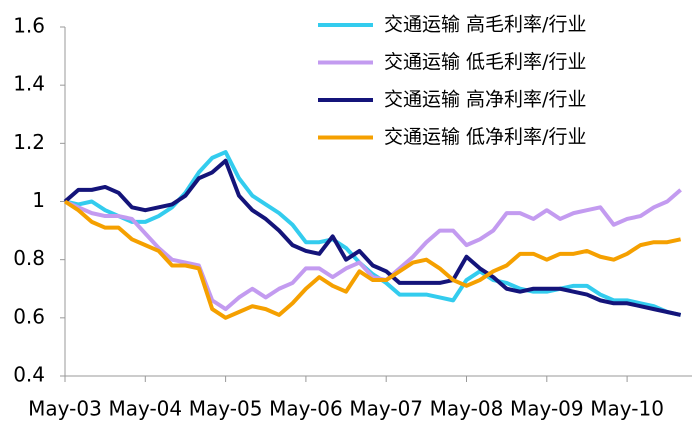 This screenshot has height=429, width=699. I want to click on x-tick-label: May-05, so click(226, 409).